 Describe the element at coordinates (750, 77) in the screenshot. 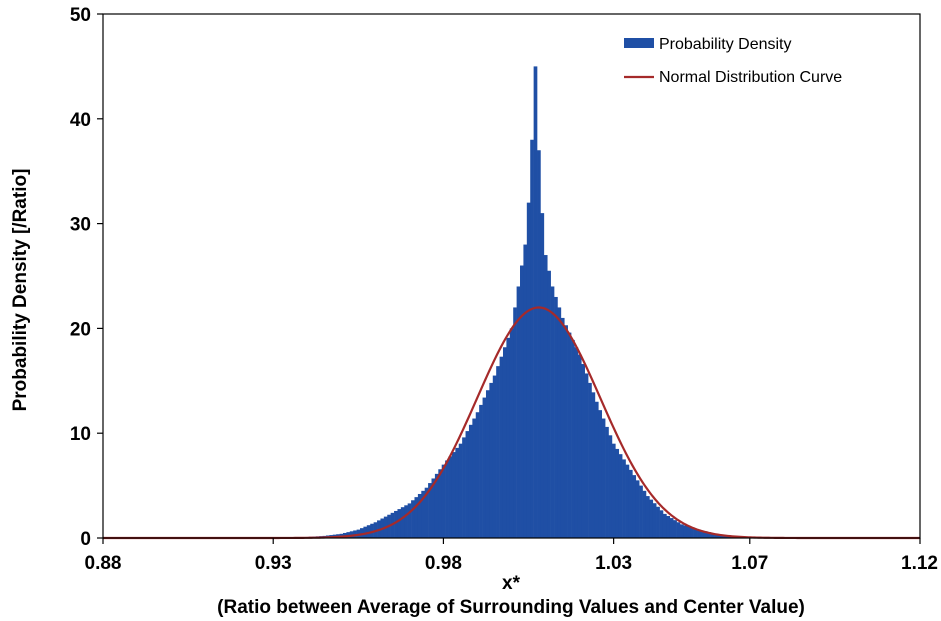

I see `legend-label-normal-curve: Normal Distribution Curve` at that location.